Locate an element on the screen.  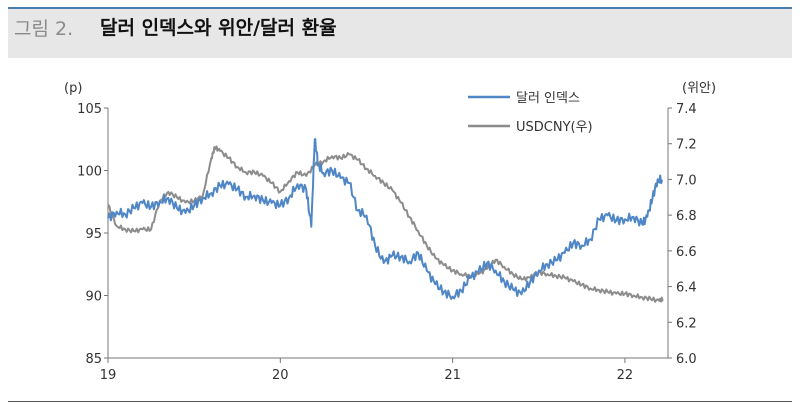
left-tick-label: 85 is located at coordinates (93, 359).